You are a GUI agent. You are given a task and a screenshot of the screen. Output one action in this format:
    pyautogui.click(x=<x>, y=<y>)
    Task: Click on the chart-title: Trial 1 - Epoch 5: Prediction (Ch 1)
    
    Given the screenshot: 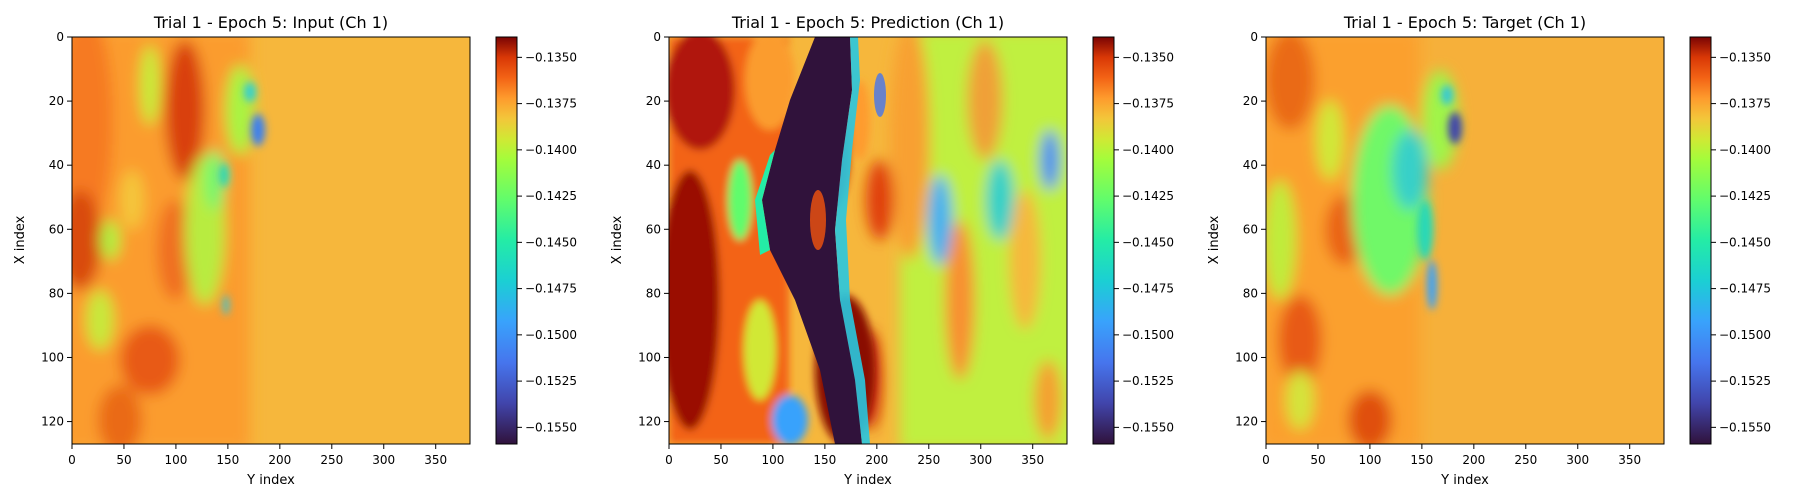 What is the action you would take?
    pyautogui.click(x=867, y=22)
    